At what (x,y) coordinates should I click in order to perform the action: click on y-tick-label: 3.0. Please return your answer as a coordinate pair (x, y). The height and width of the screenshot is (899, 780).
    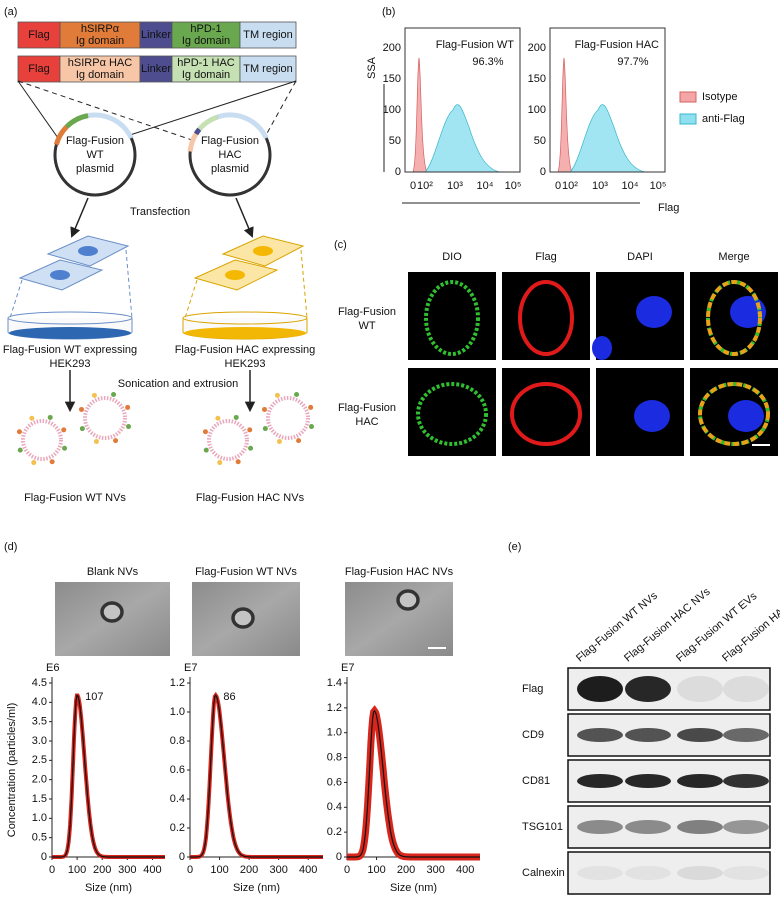
    Looking at the image, I should click on (39, 741).